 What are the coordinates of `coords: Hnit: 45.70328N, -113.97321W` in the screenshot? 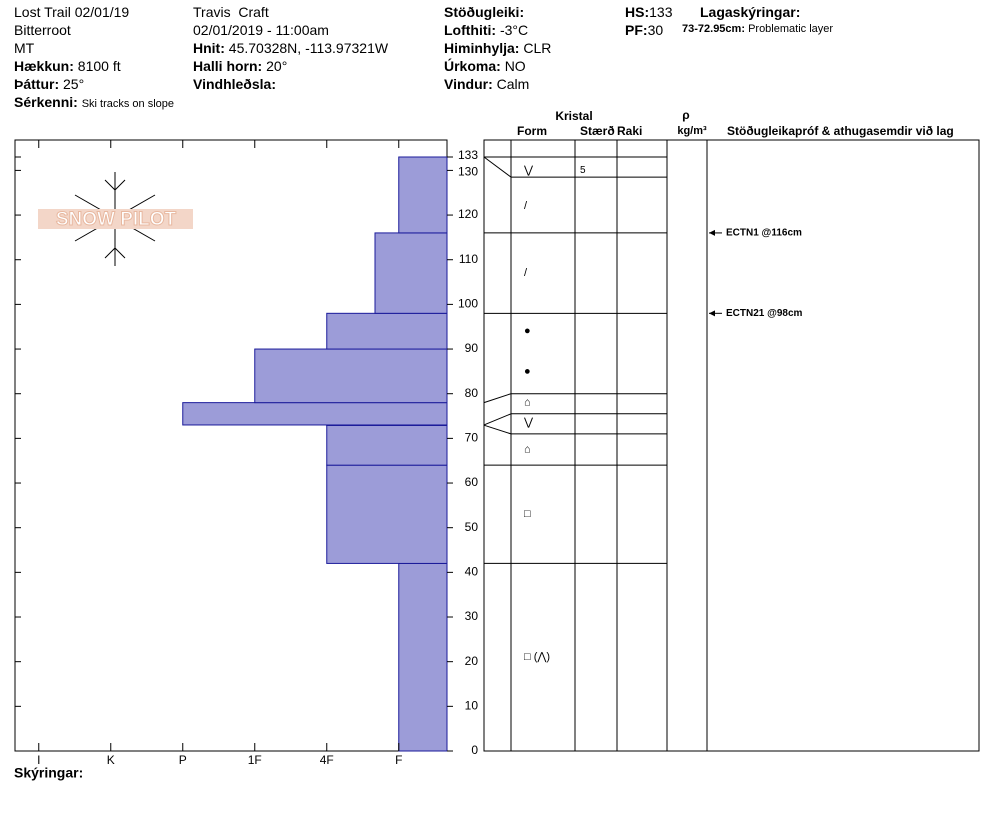 It's located at (290, 48).